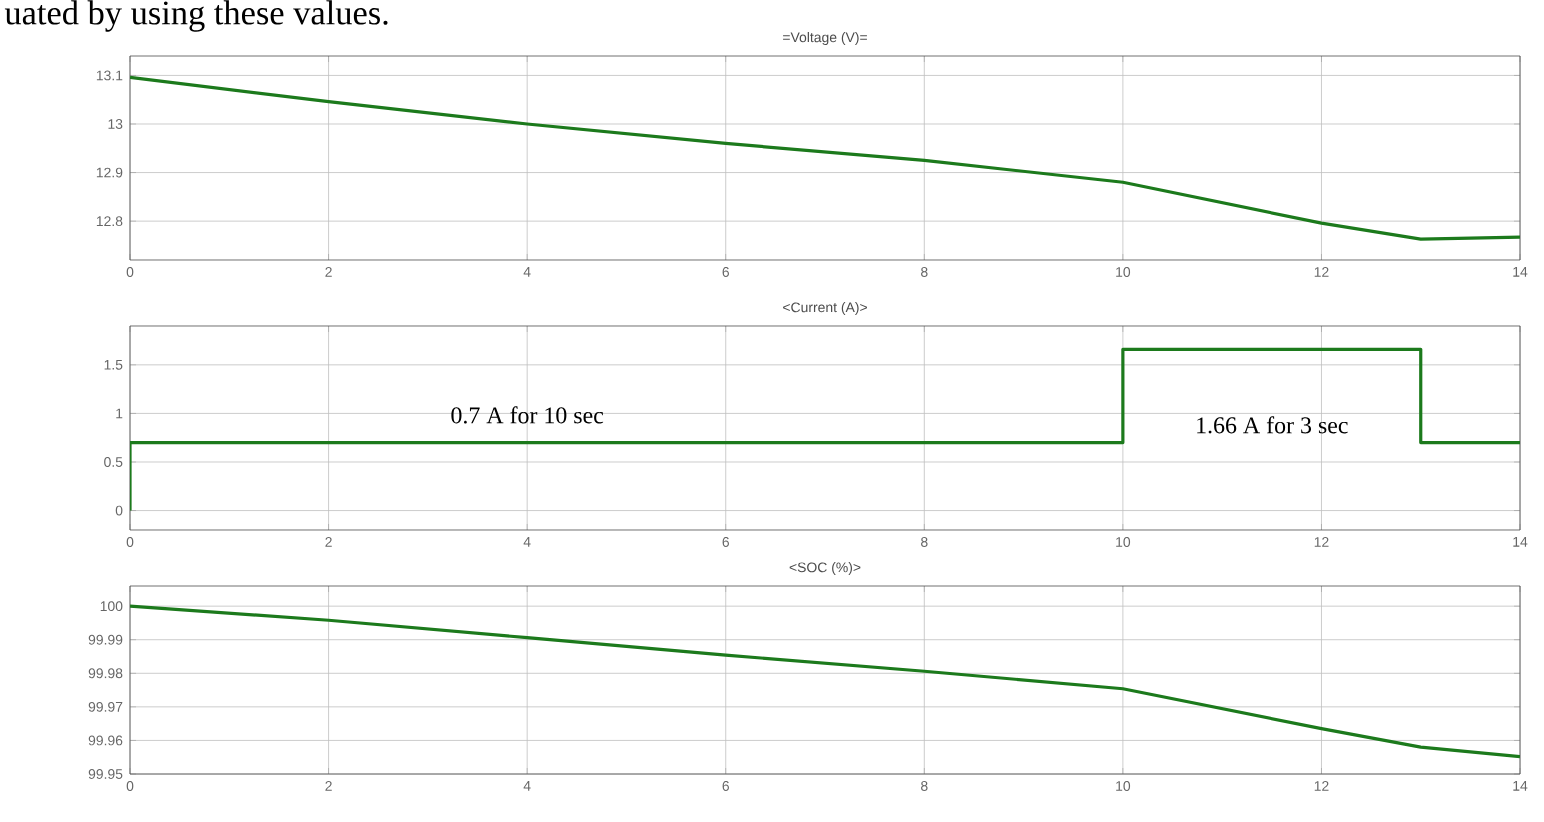  What do you see at coordinates (527, 415) in the screenshot?
I see `annotation: 0.7 A for 10 sec` at bounding box center [527, 415].